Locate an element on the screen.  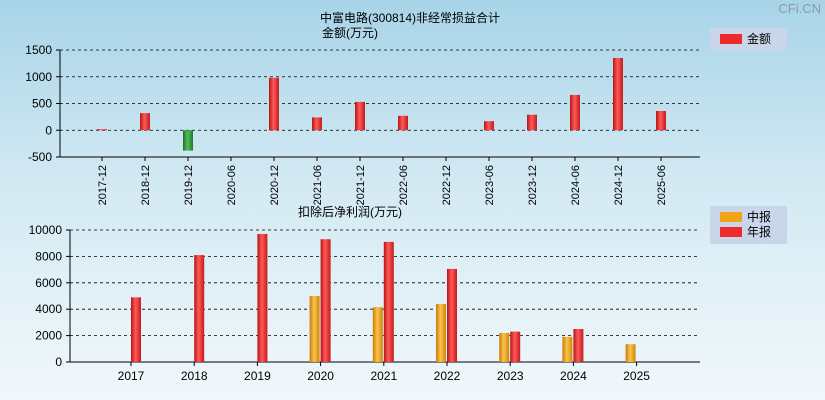
chart2-bar-annual-2018 is located at coordinates (199, 308).